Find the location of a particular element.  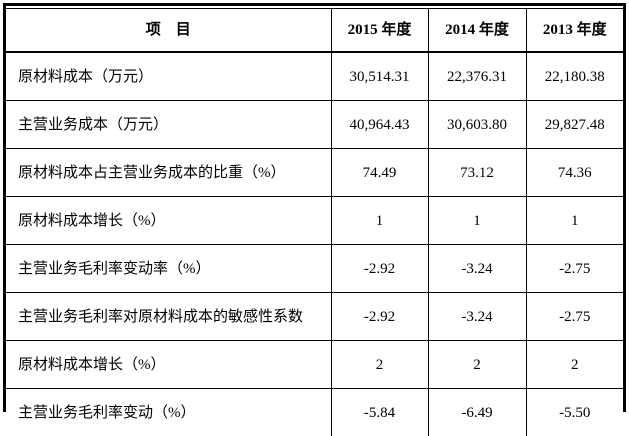

value-cell-2015: 1 is located at coordinates (379, 221).